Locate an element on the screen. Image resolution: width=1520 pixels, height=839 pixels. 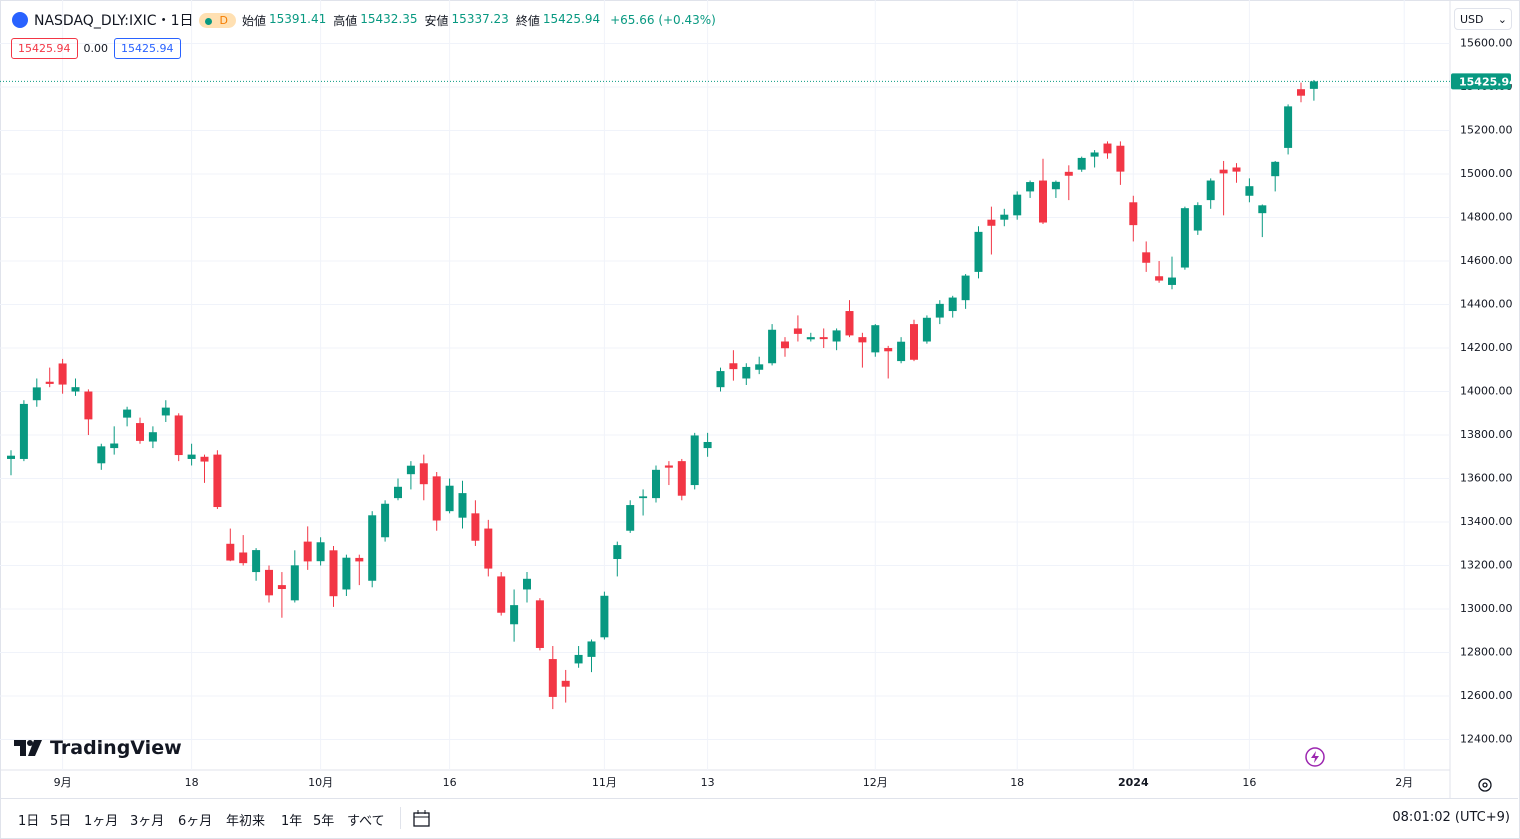
logo-mark is located at coordinates (28, 748).